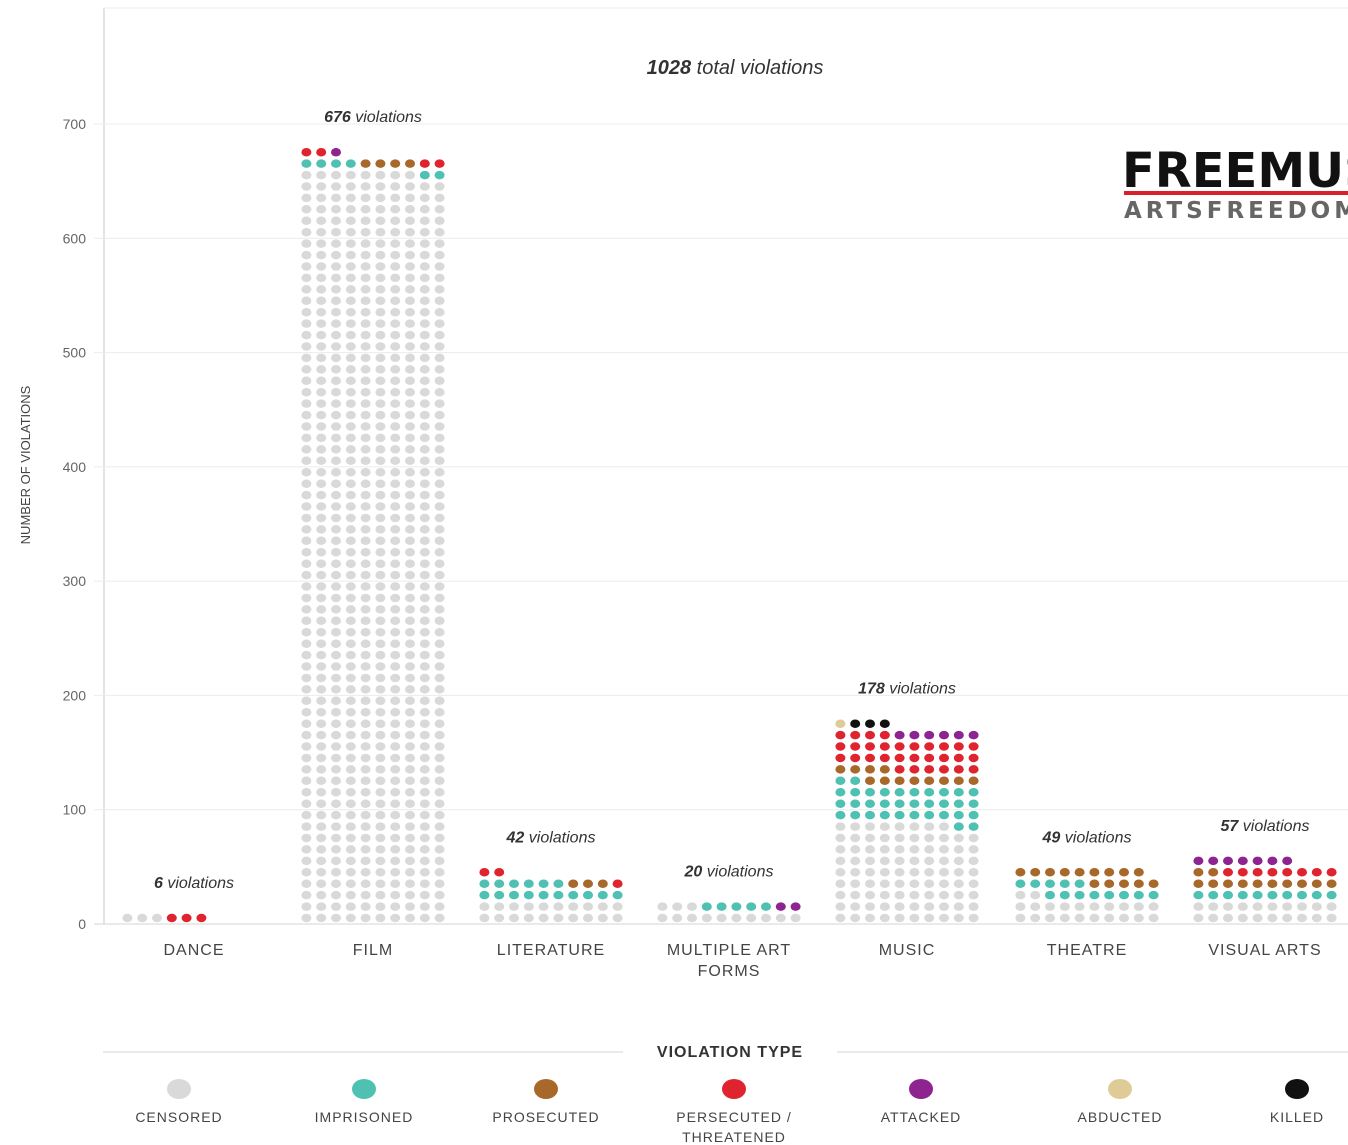 The height and width of the screenshot is (1145, 1348). Describe the element at coordinates (840, 723) in the screenshot. I see `dot-abducted` at that location.